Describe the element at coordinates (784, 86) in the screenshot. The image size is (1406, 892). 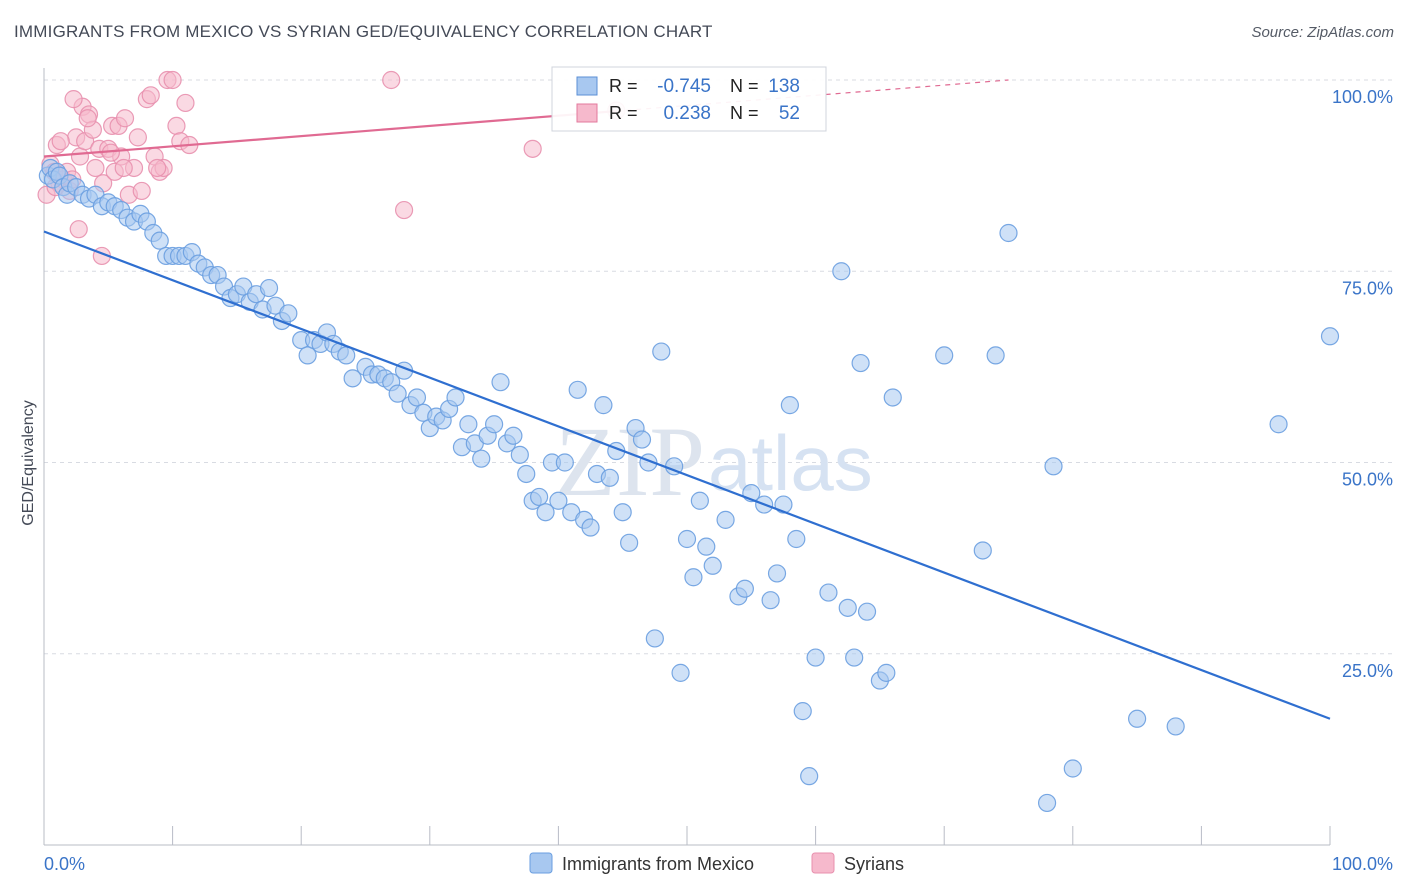
I see `n-value: 138` at that location.